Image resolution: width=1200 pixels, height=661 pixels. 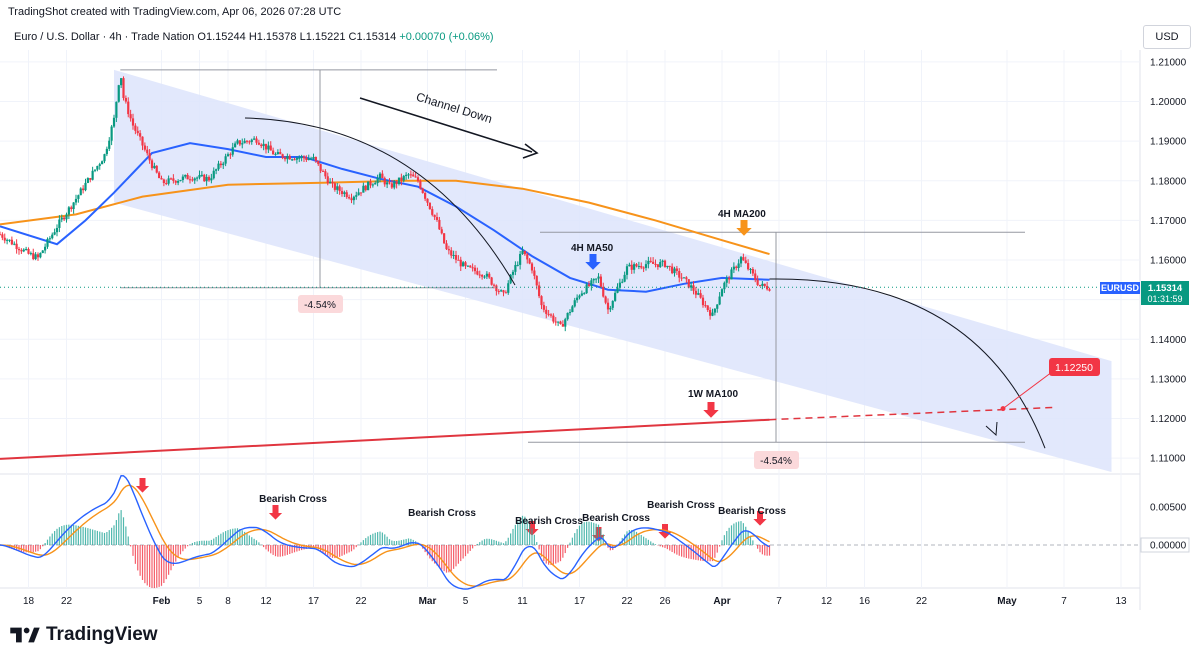 What do you see at coordinates (760, 518) in the screenshot?
I see `bearish-cross-arrow` at bounding box center [760, 518].